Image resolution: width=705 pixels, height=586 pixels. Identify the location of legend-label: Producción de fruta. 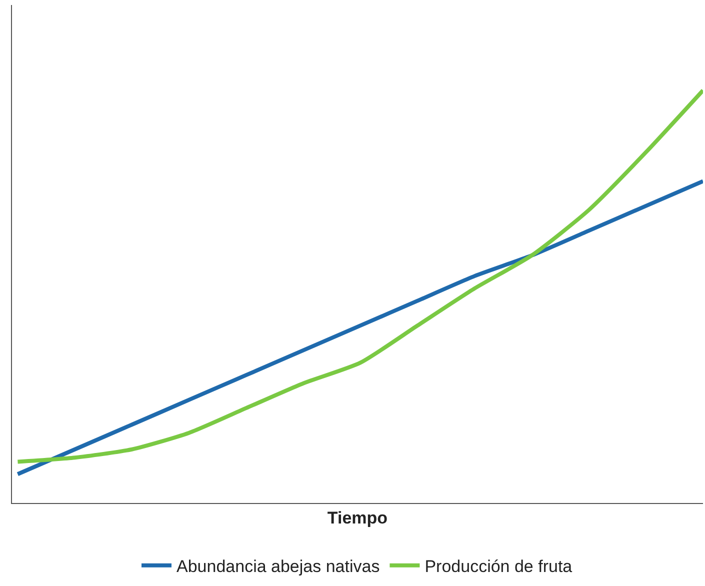
(498, 566).